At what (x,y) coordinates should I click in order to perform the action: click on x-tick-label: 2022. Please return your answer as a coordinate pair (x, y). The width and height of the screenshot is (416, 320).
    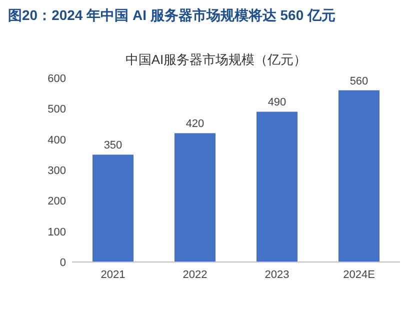
    Looking at the image, I should click on (195, 275).